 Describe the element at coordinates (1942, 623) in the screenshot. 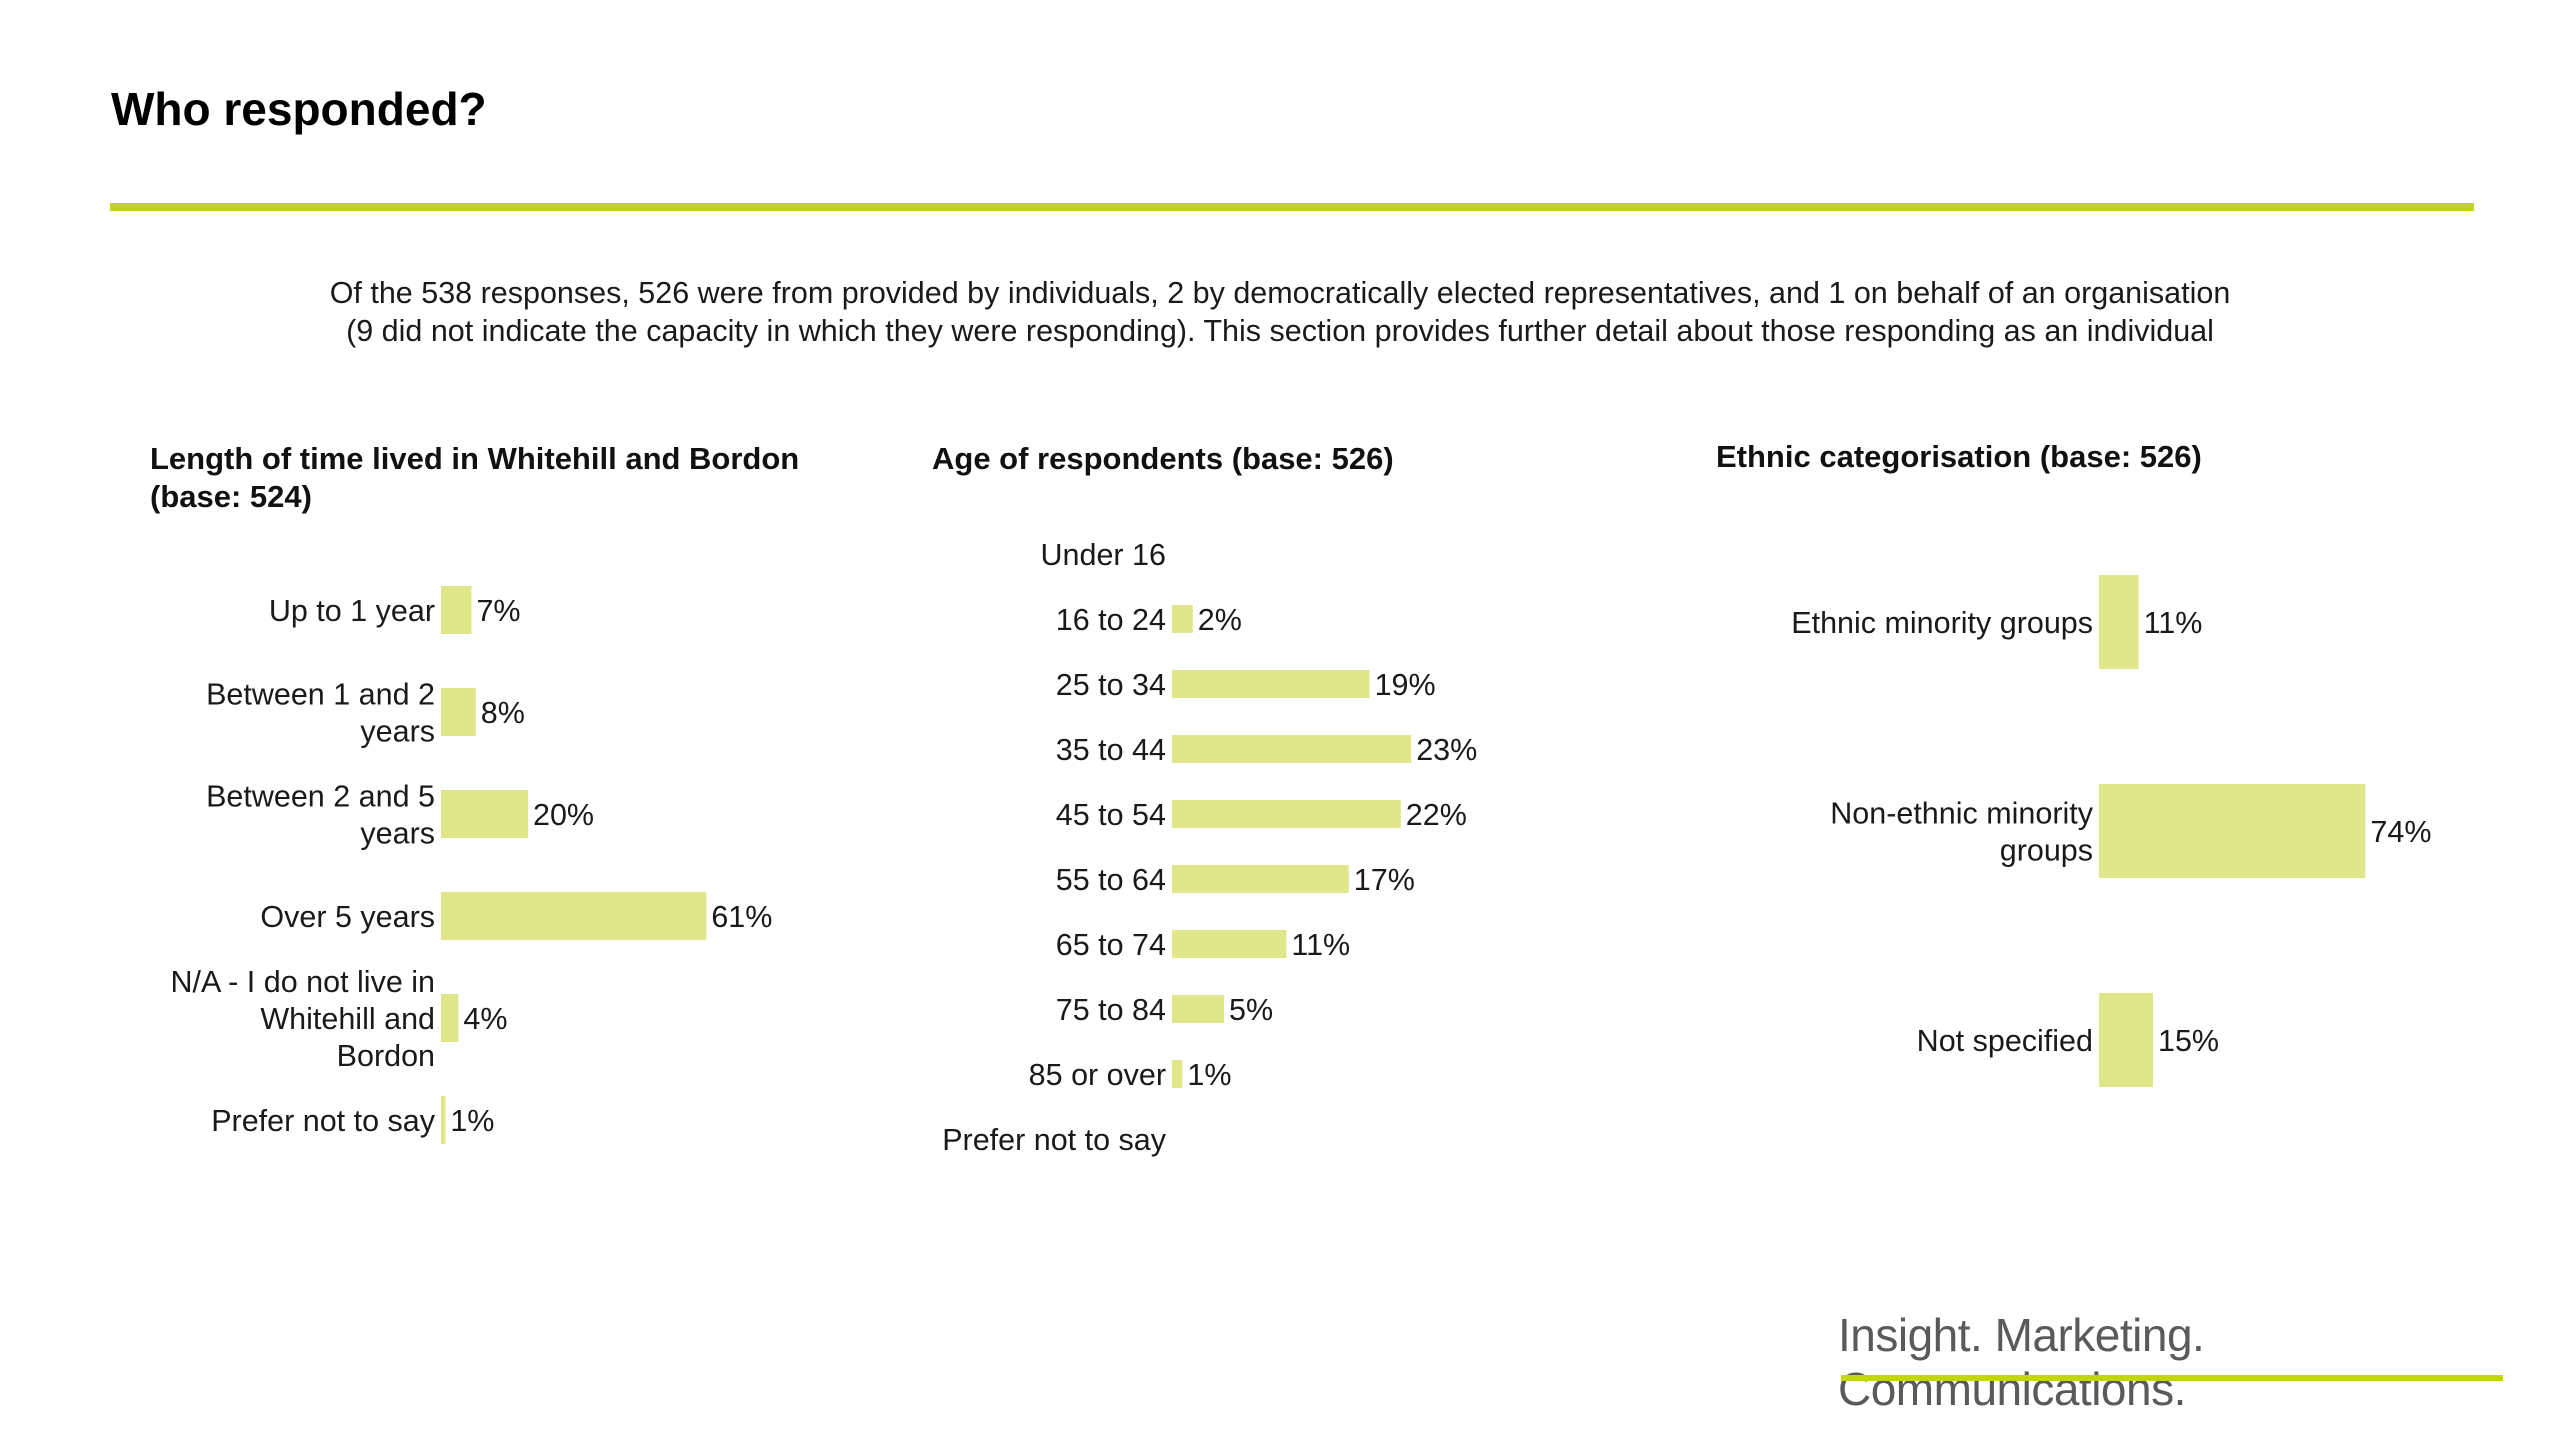

I see `category-label: Ethnic minority groups` at that location.